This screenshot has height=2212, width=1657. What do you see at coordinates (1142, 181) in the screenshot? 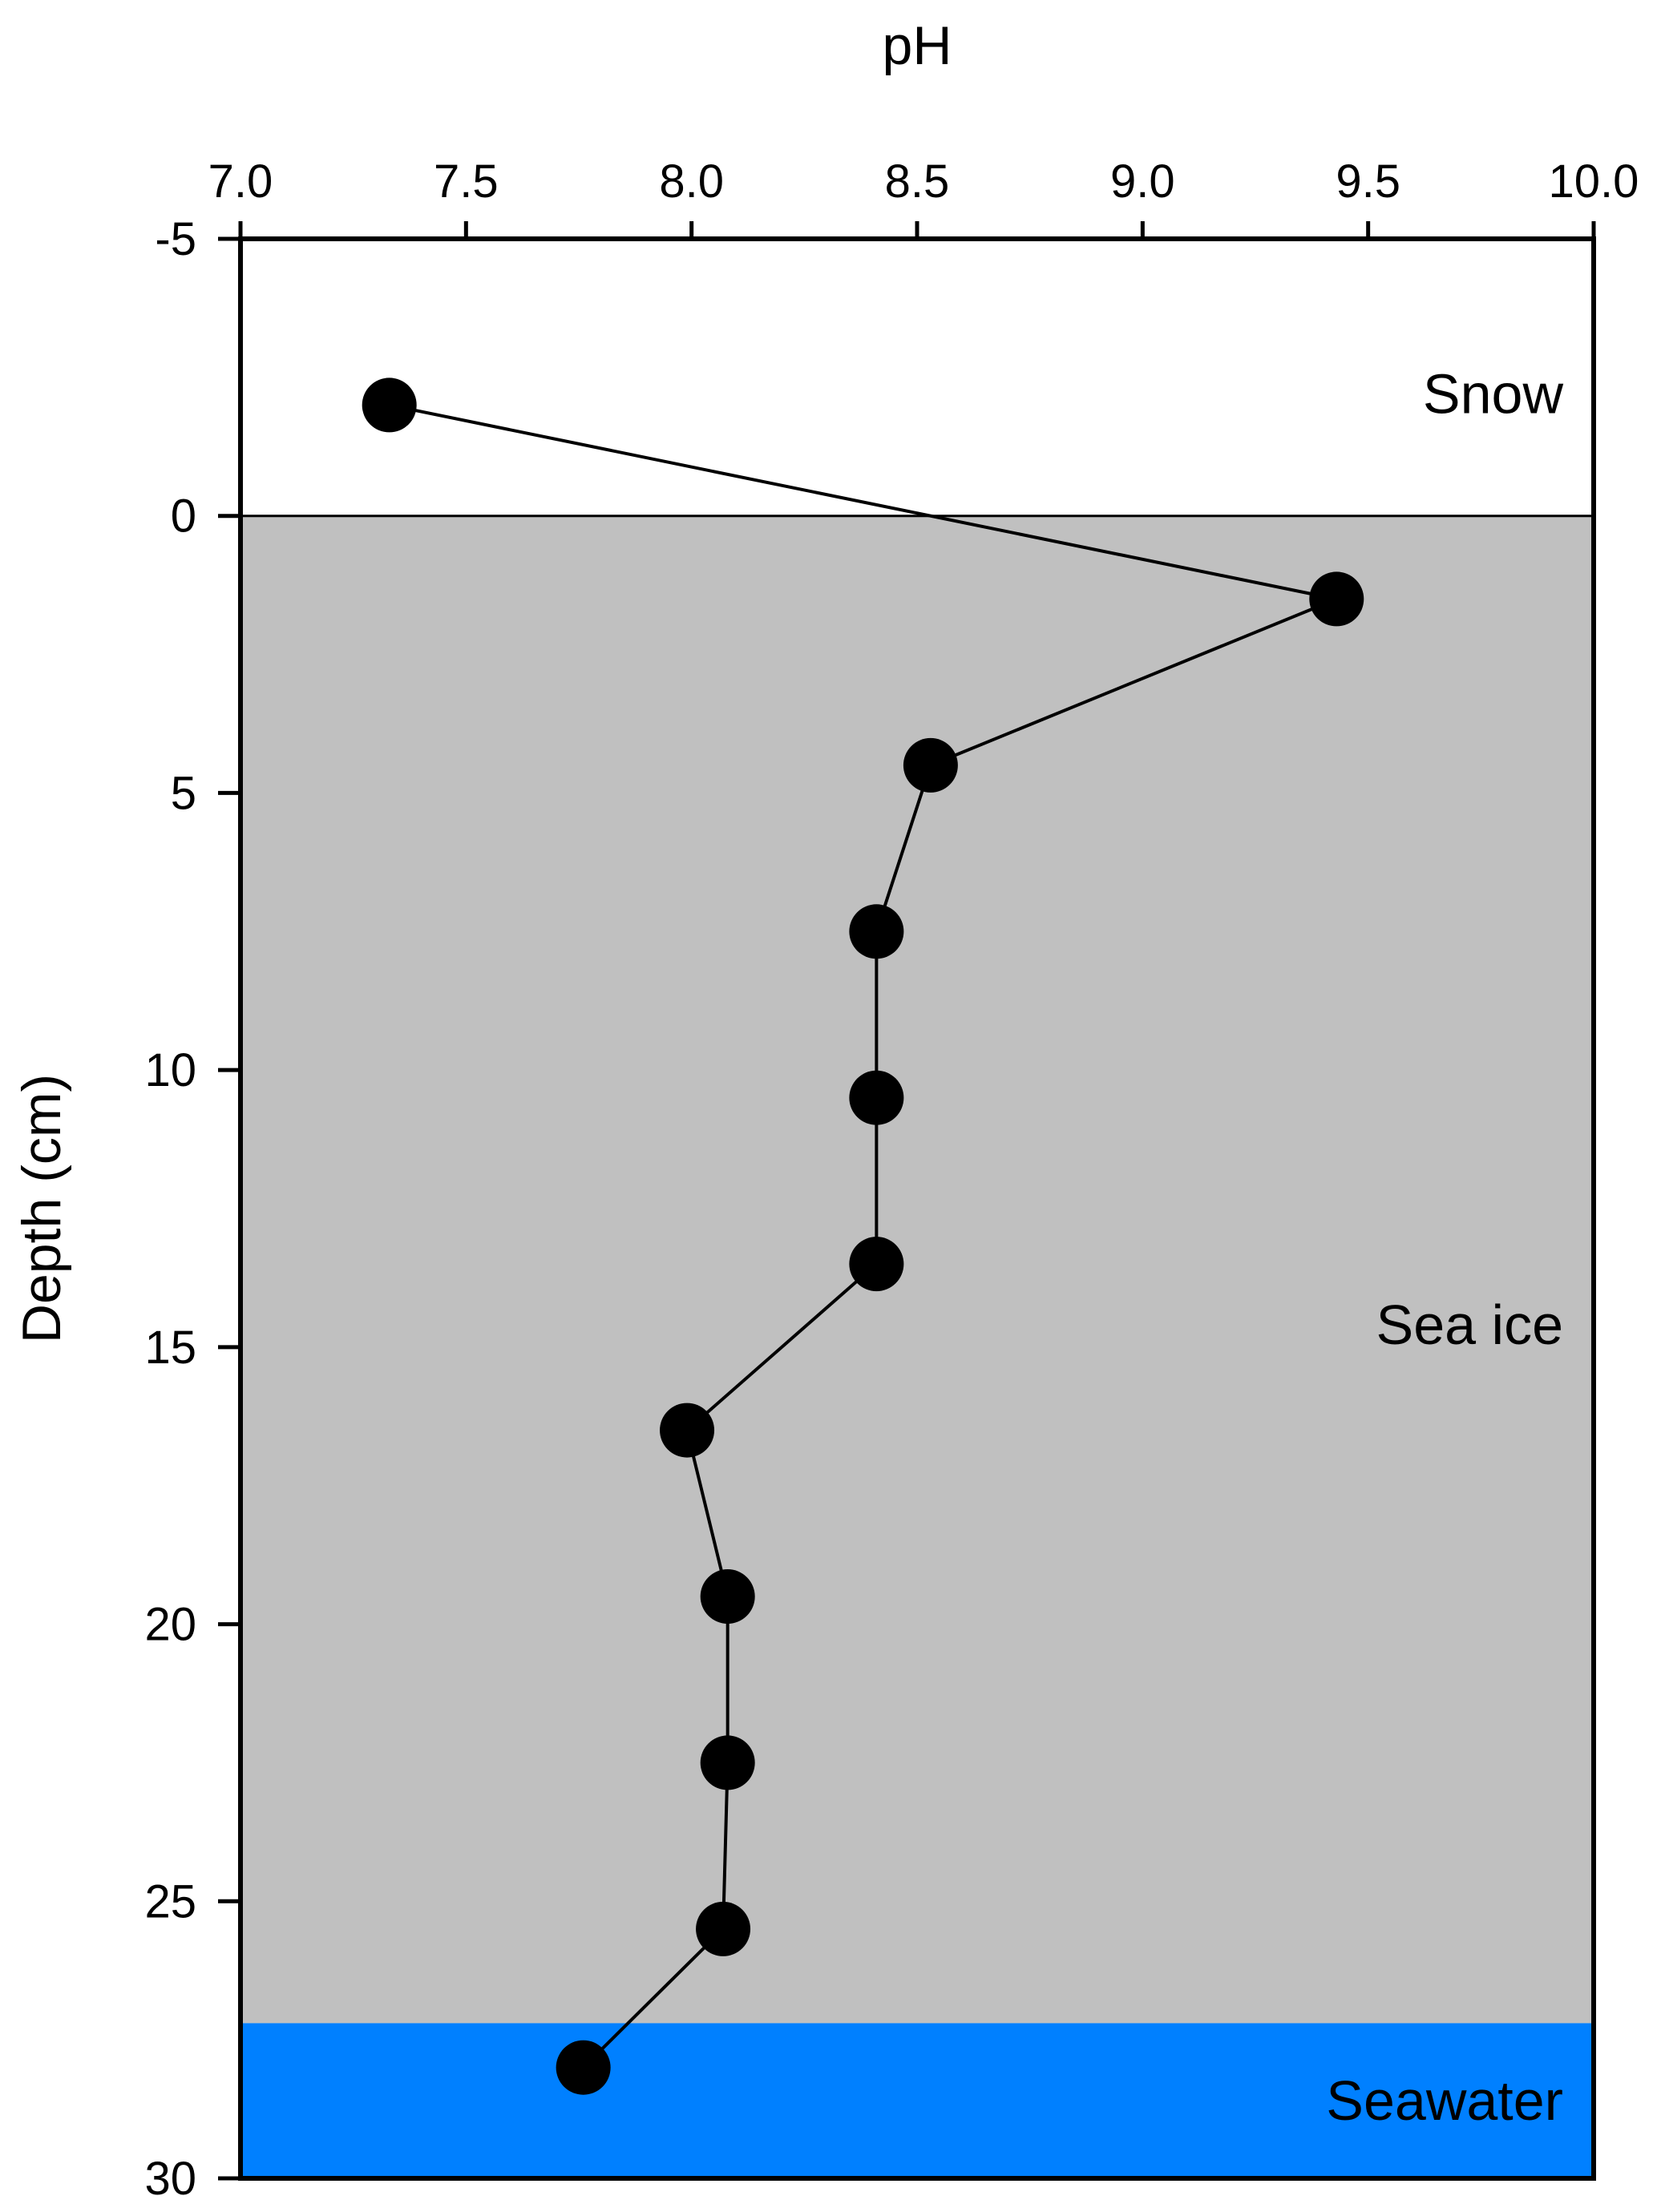
I see `x-tick-label: 9.0` at bounding box center [1142, 181].